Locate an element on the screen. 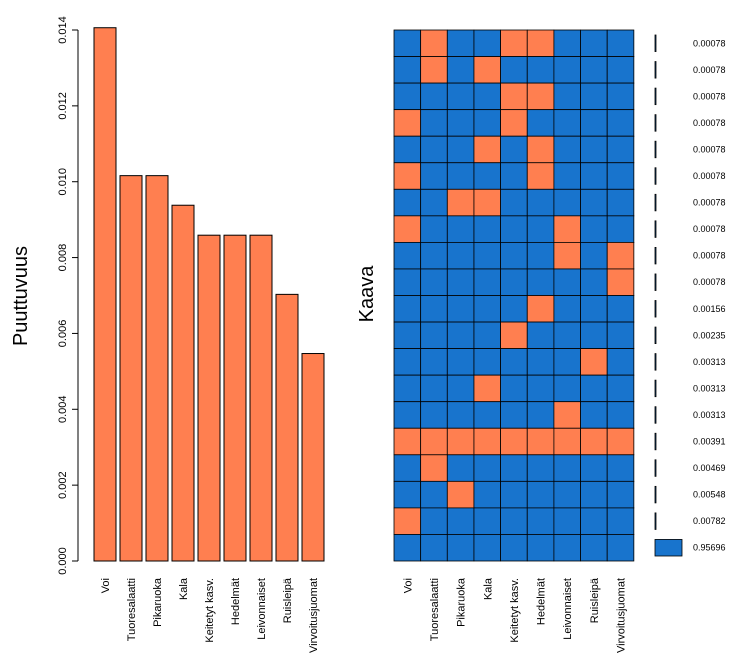 This screenshot has width=751, height=659. x-tick-label: Leivonnaiset is located at coordinates (262, 609).